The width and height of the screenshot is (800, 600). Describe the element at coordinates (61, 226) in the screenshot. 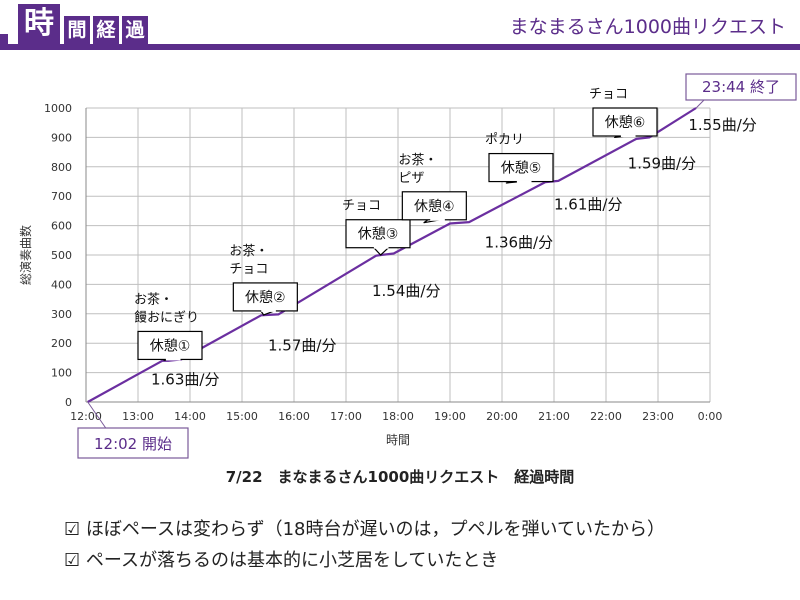

I see `y-tick-label: 600` at that location.